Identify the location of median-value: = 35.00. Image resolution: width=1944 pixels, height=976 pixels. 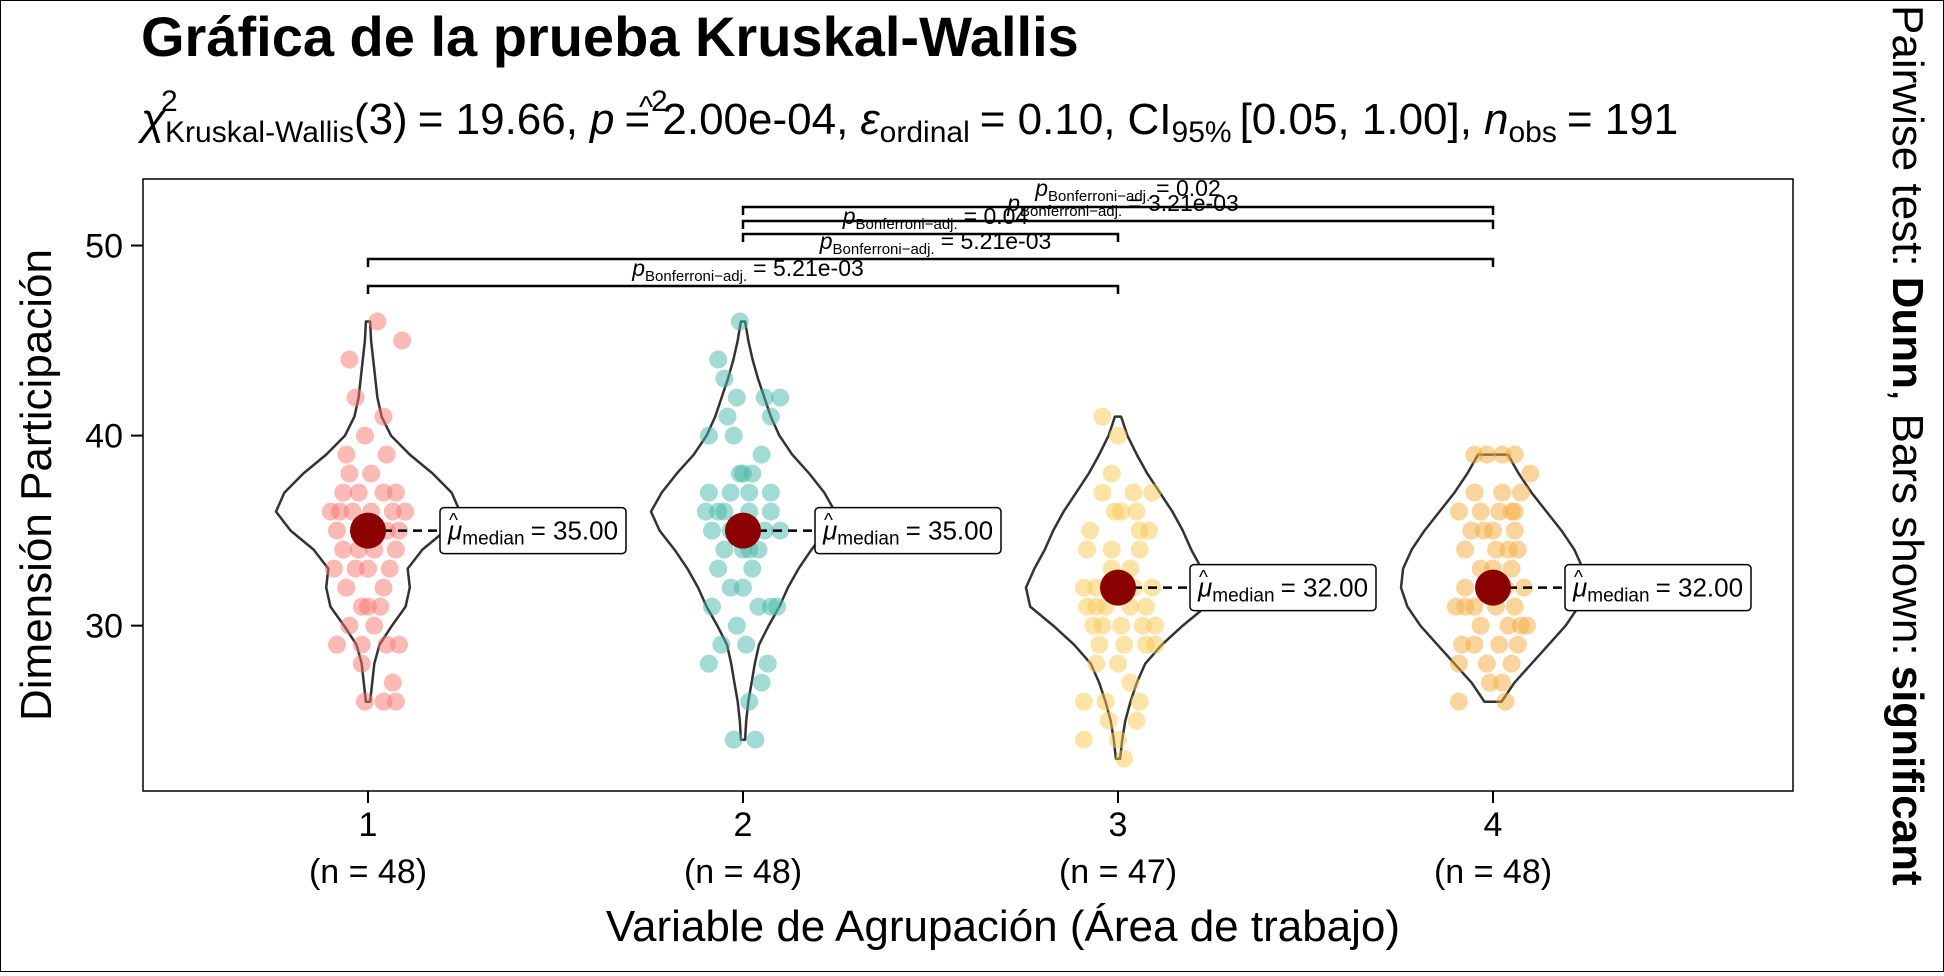
(949, 531).